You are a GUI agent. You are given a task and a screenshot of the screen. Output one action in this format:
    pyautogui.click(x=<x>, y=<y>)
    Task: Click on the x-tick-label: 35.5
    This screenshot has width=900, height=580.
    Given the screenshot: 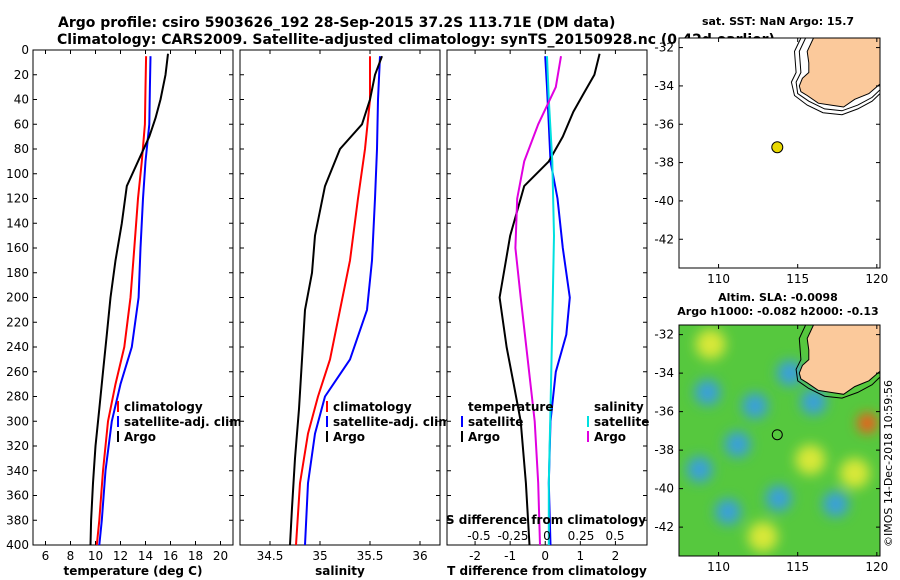 What is the action you would take?
    pyautogui.click(x=370, y=556)
    